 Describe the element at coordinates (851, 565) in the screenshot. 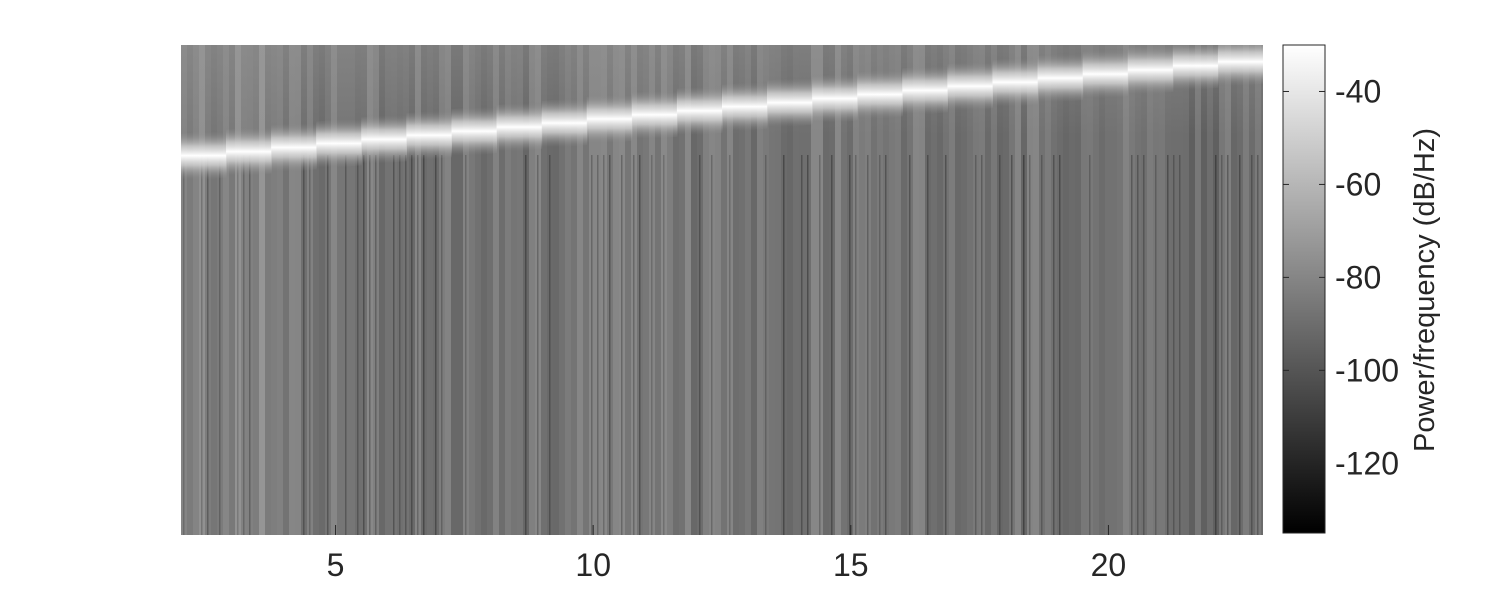

I see `x-tick-label: 15` at that location.